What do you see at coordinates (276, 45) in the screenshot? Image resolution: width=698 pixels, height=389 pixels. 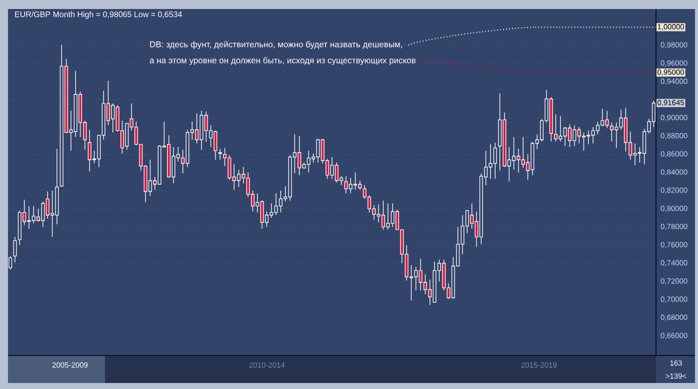 I see `annotation: DB: здесь фунт, действительно, можно будет назвать дешевым,` at bounding box center [276, 45].